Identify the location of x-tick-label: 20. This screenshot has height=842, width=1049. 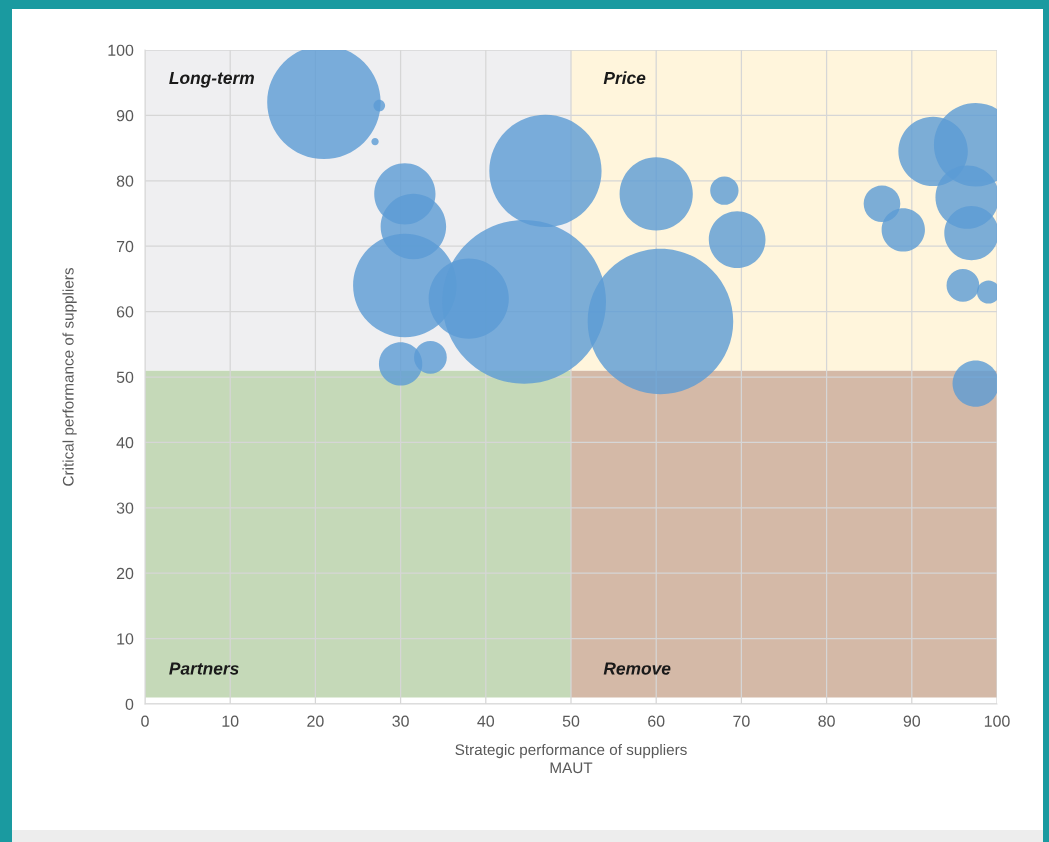
(315, 721).